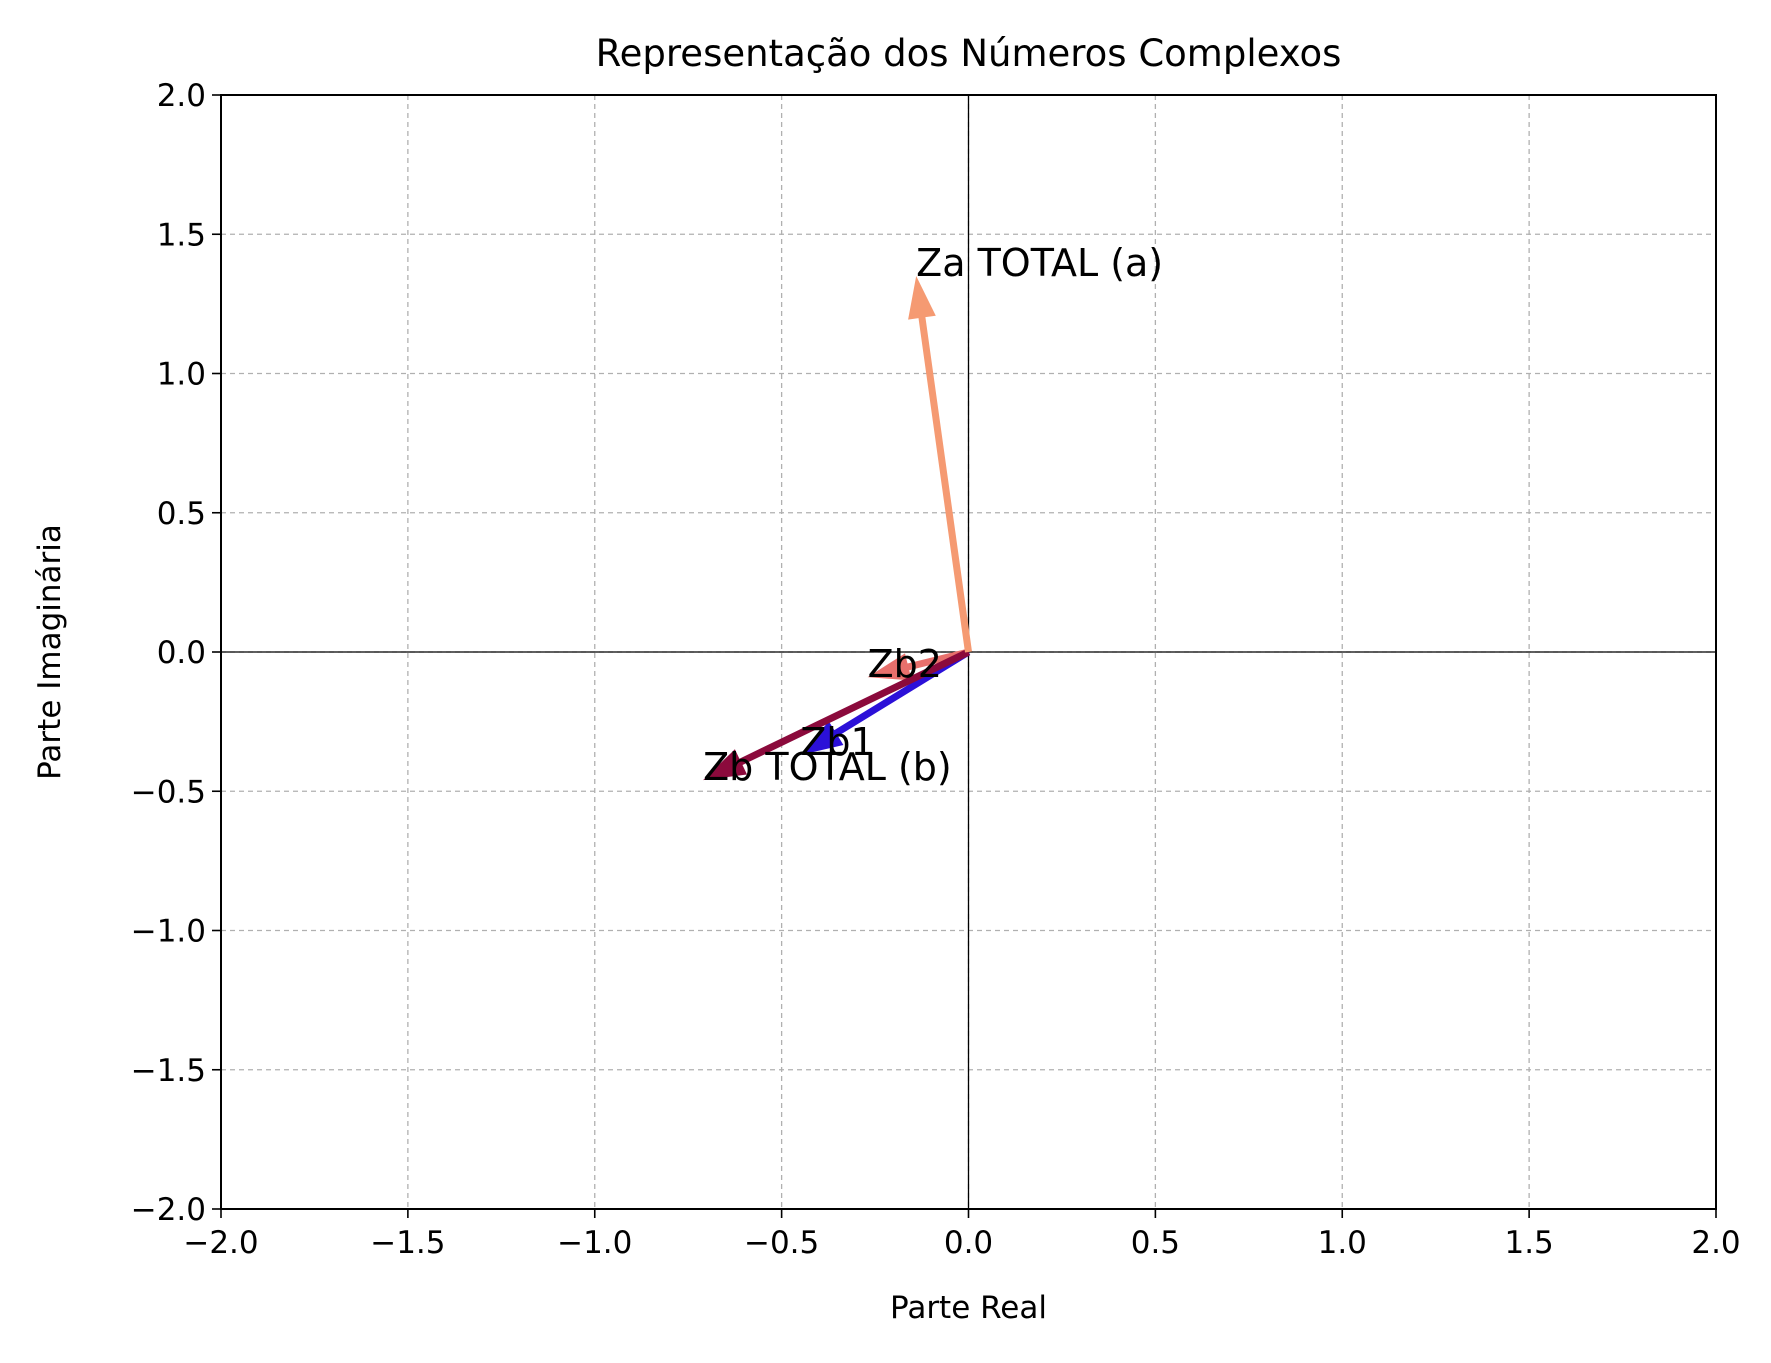 The height and width of the screenshot is (1363, 1771). What do you see at coordinates (1715, 1243) in the screenshot?
I see `x-tick-label: 2.0` at bounding box center [1715, 1243].